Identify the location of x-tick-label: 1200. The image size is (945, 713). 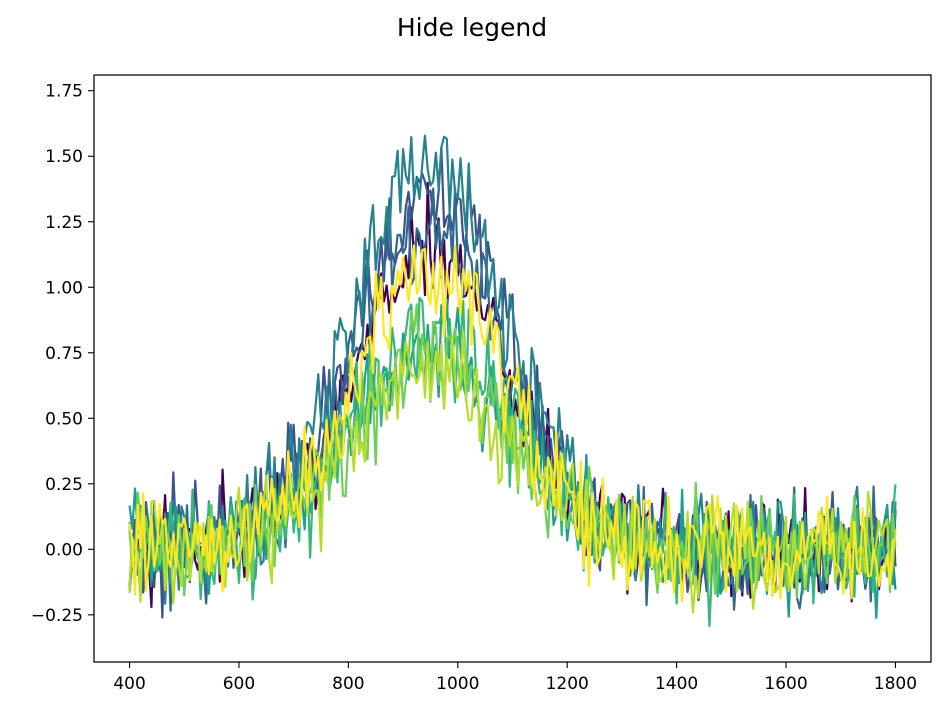
(567, 684).